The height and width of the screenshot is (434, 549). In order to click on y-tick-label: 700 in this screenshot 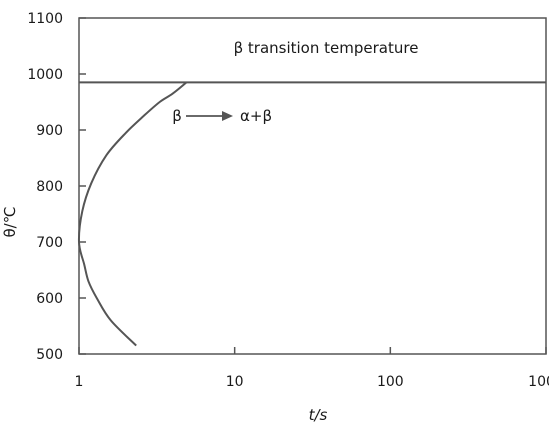, I will do `click(49, 243)`.